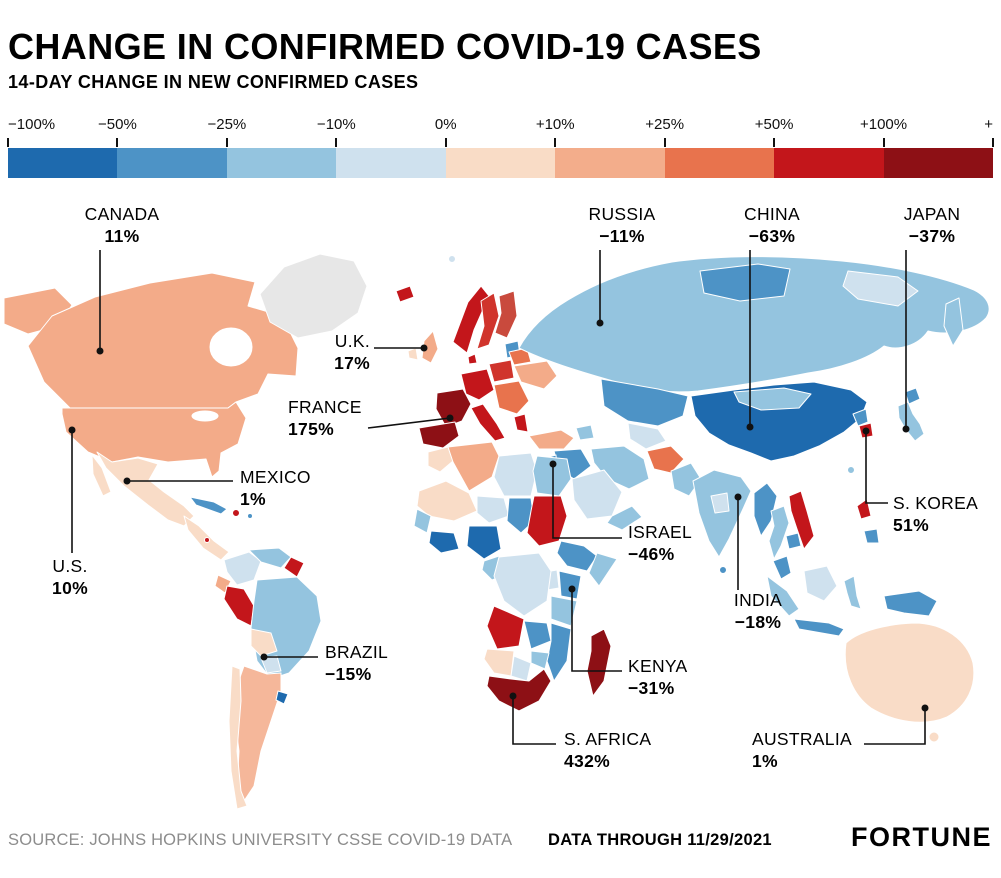 The width and height of the screenshot is (1001, 878). I want to click on skorea-callout-dot, so click(866, 431).